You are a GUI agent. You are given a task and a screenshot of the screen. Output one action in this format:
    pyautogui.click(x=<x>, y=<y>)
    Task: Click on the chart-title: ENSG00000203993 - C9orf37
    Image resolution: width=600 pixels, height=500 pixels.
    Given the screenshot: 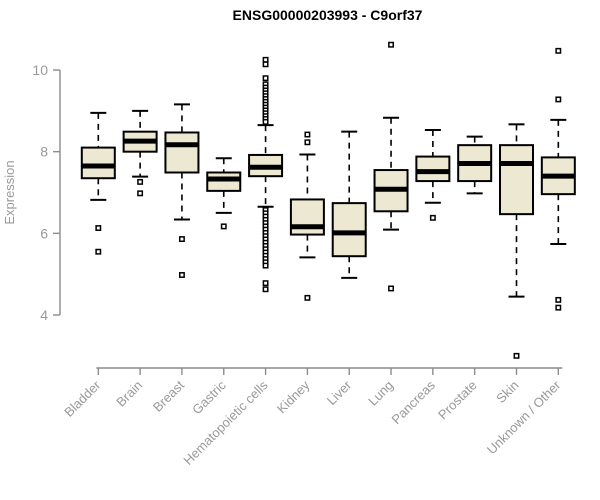 What is the action you would take?
    pyautogui.click(x=327, y=15)
    